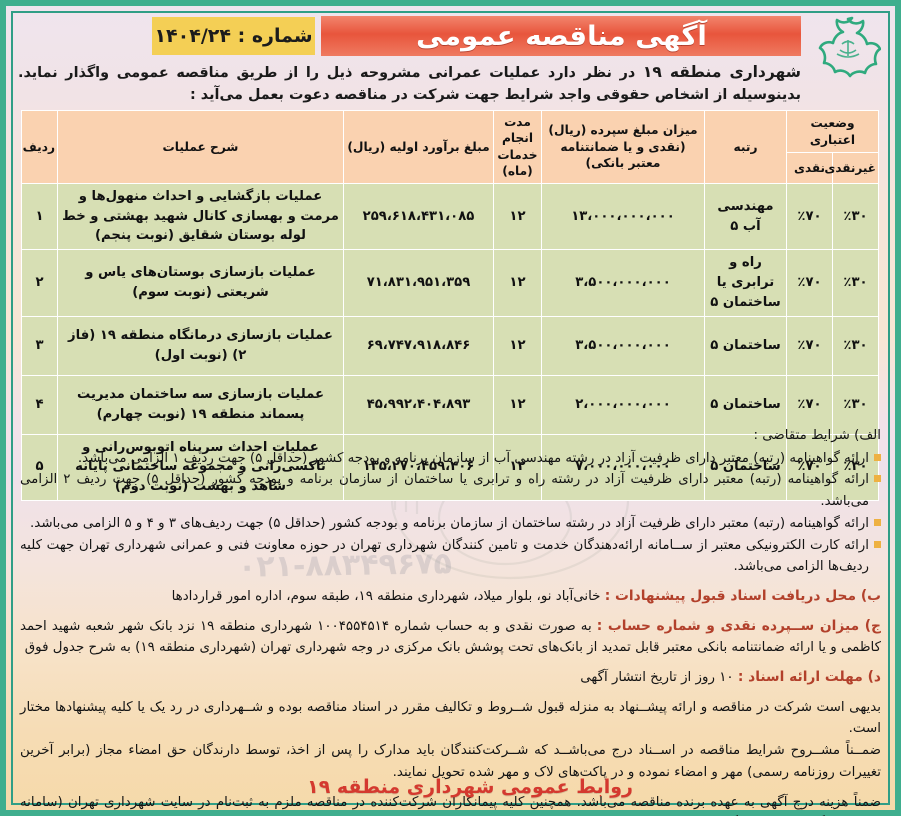  I want to click on section-d-title: د) مهلت ارائه اسناد :, so click(809, 677).